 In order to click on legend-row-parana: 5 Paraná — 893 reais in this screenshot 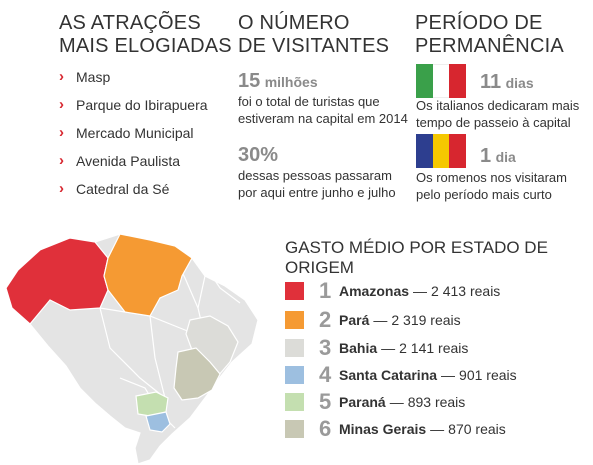, I will do `click(375, 402)`.